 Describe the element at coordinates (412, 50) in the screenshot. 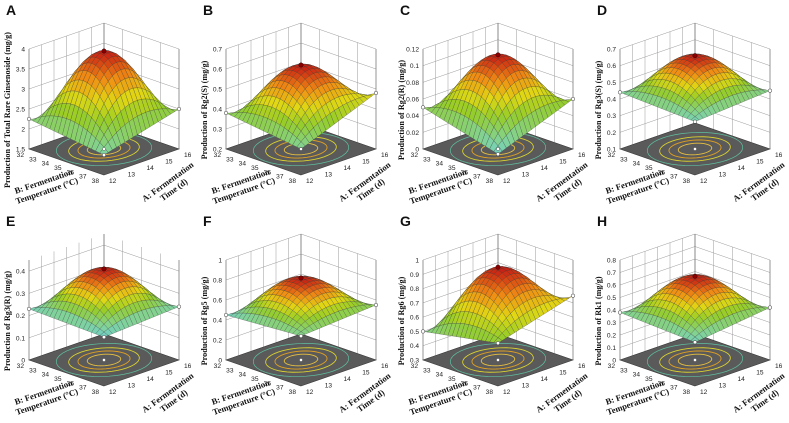

I see `z-tick-label: 0.12` at that location.